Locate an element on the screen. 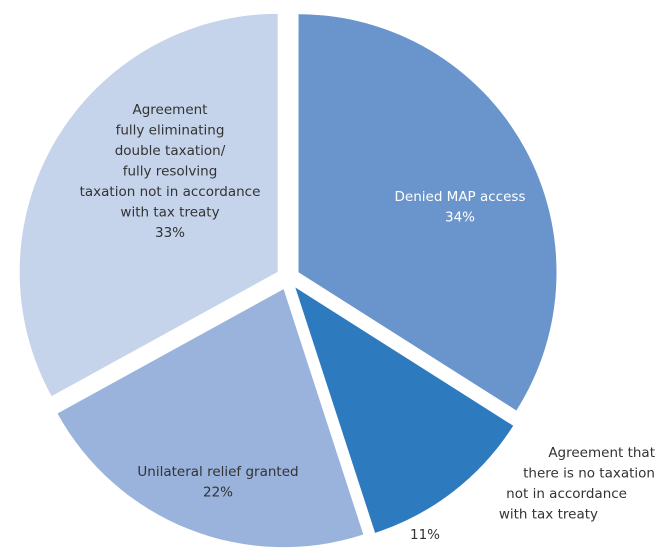  label-line: double taxation/ is located at coordinates (170, 151).